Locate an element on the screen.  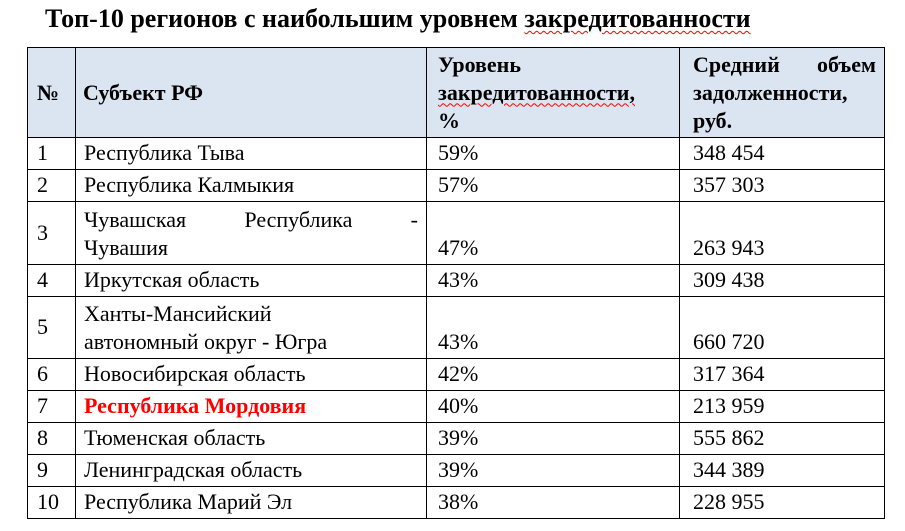
header-cell-region: Субъект РФ is located at coordinates (251, 92).